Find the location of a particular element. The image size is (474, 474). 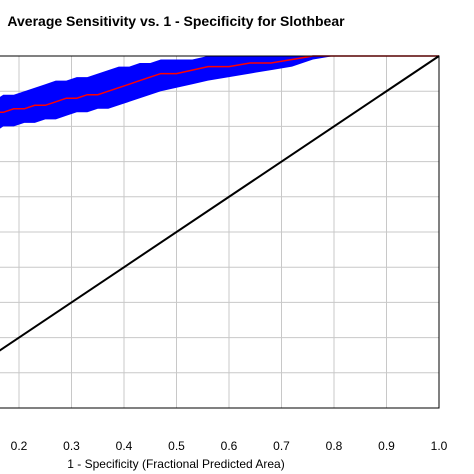

x-tick-label: 0.5 is located at coordinates (176, 446).